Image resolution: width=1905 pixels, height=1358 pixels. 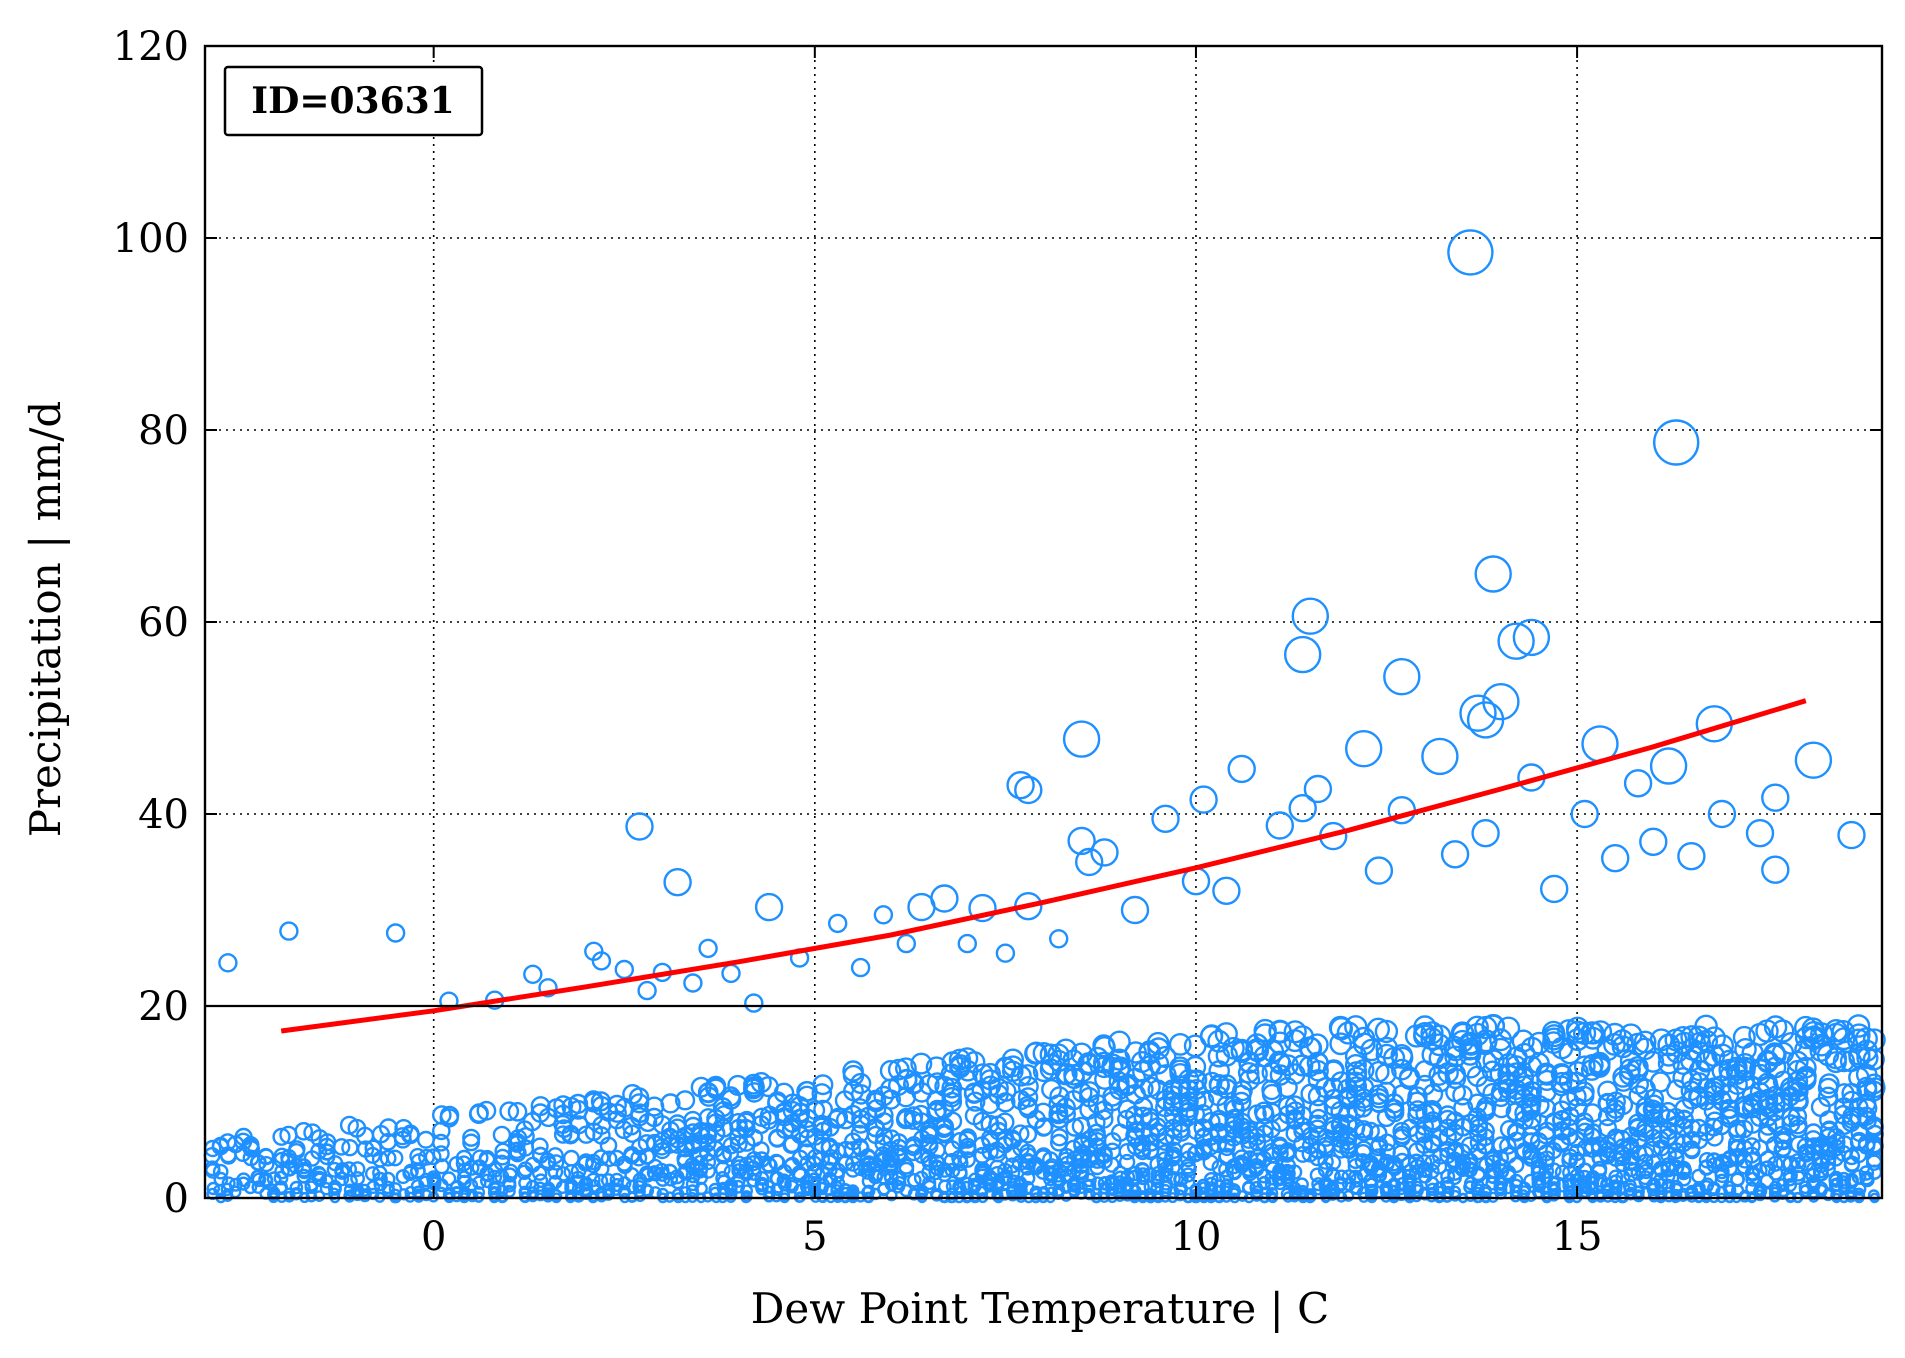 I want to click on y-tick-label: 80, so click(x=163, y=431).